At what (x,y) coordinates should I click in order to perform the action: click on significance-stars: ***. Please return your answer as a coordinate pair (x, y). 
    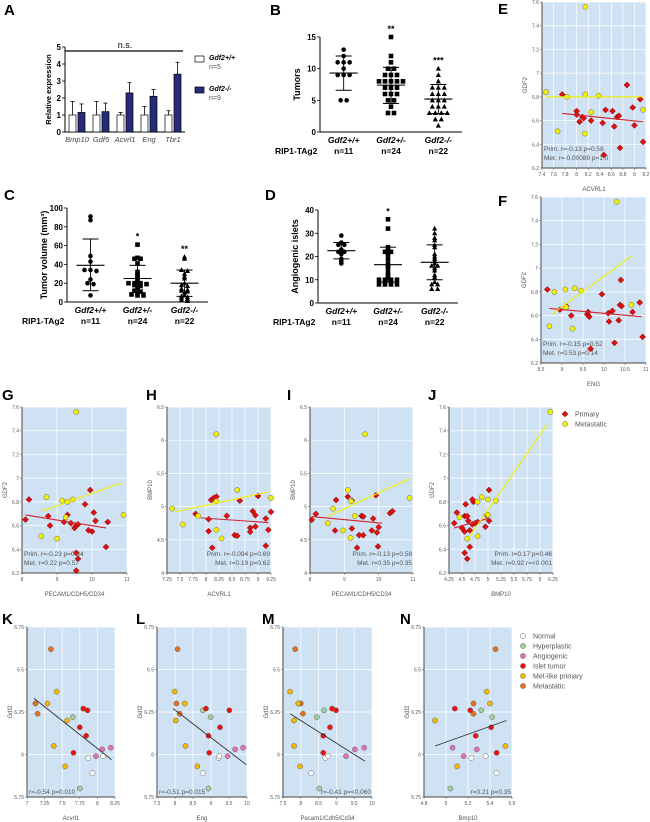
    Looking at the image, I should click on (438, 61).